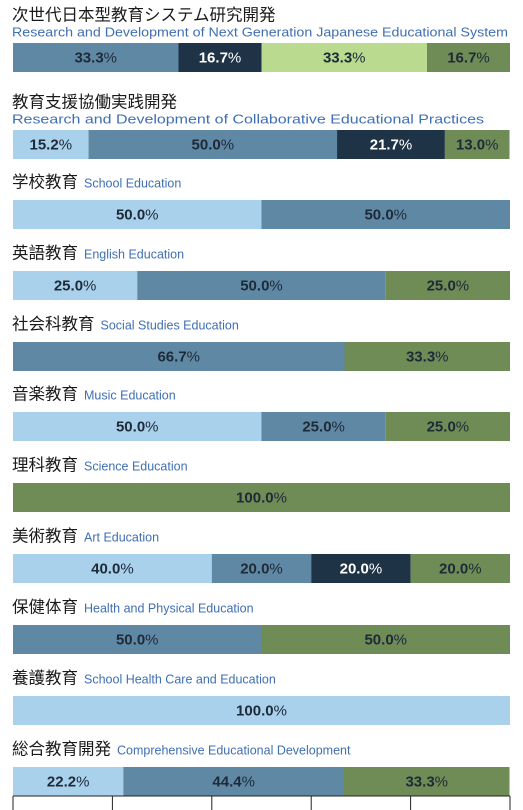  I want to click on row-title: 学校教育, so click(45, 182).